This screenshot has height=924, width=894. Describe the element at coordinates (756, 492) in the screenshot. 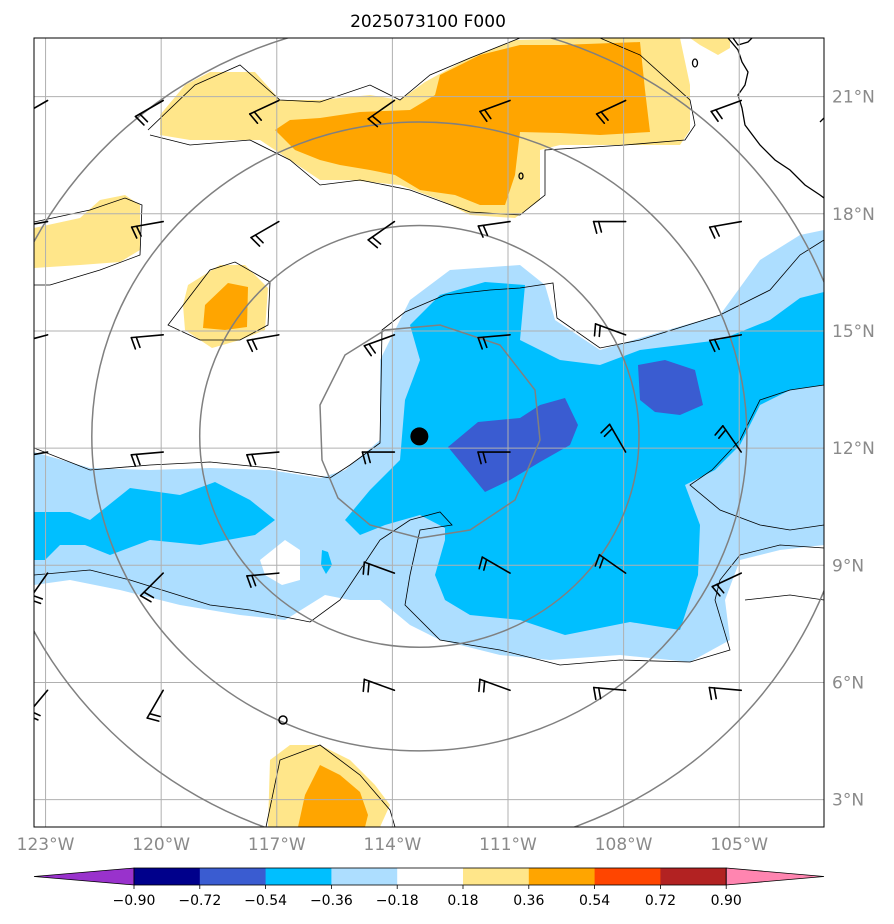

I see `contour-east` at that location.